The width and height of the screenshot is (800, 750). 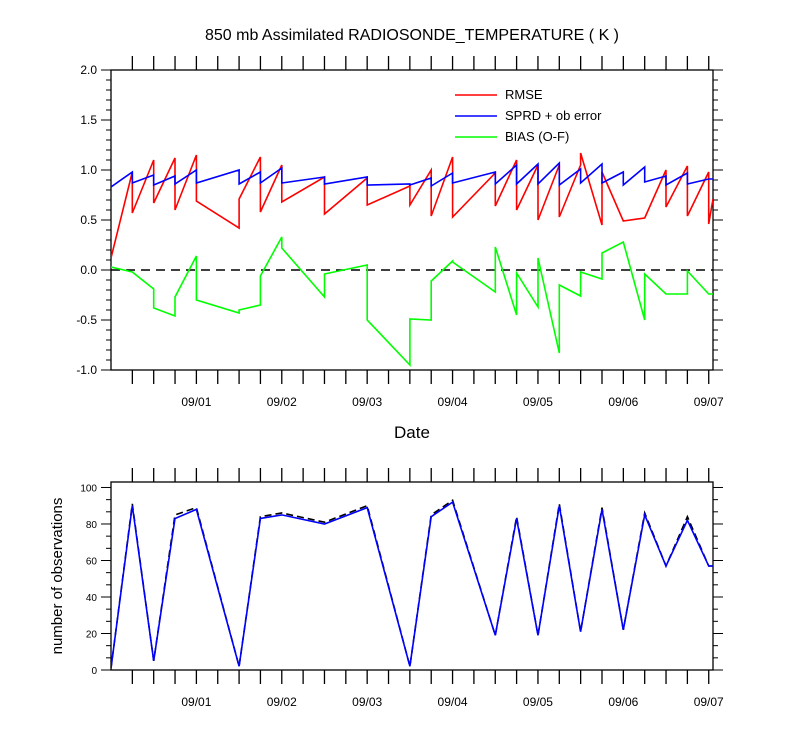 I want to click on legend-label: BIAS (O-F), so click(x=537, y=136).